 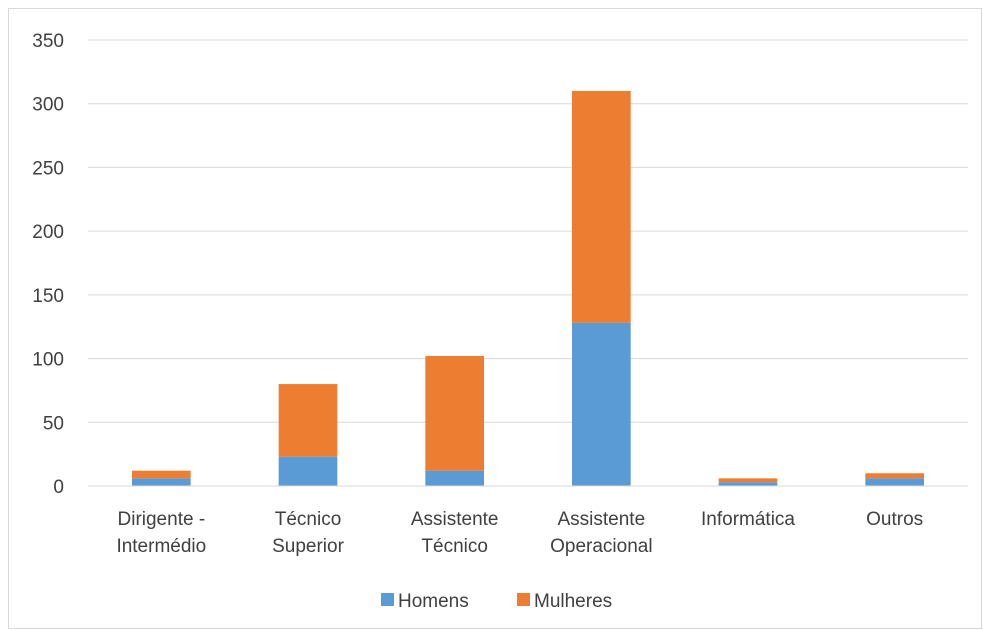 I want to click on y-tick-label: 350, so click(x=48, y=41).